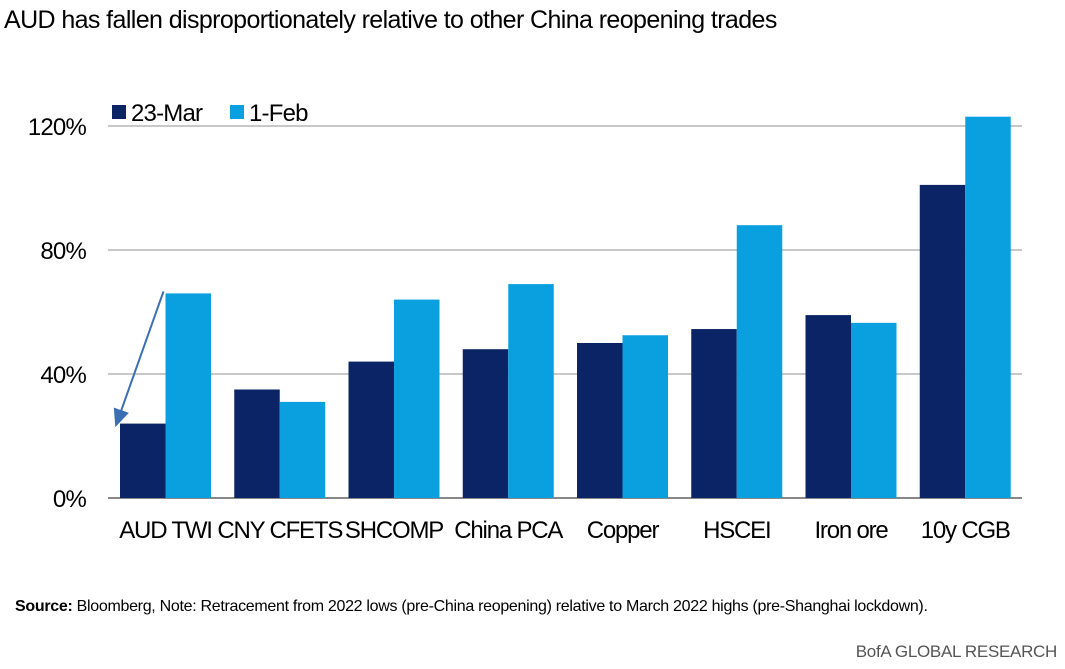 The image size is (1065, 669). What do you see at coordinates (278, 113) in the screenshot?
I see `legend-label: 1-Feb` at bounding box center [278, 113].